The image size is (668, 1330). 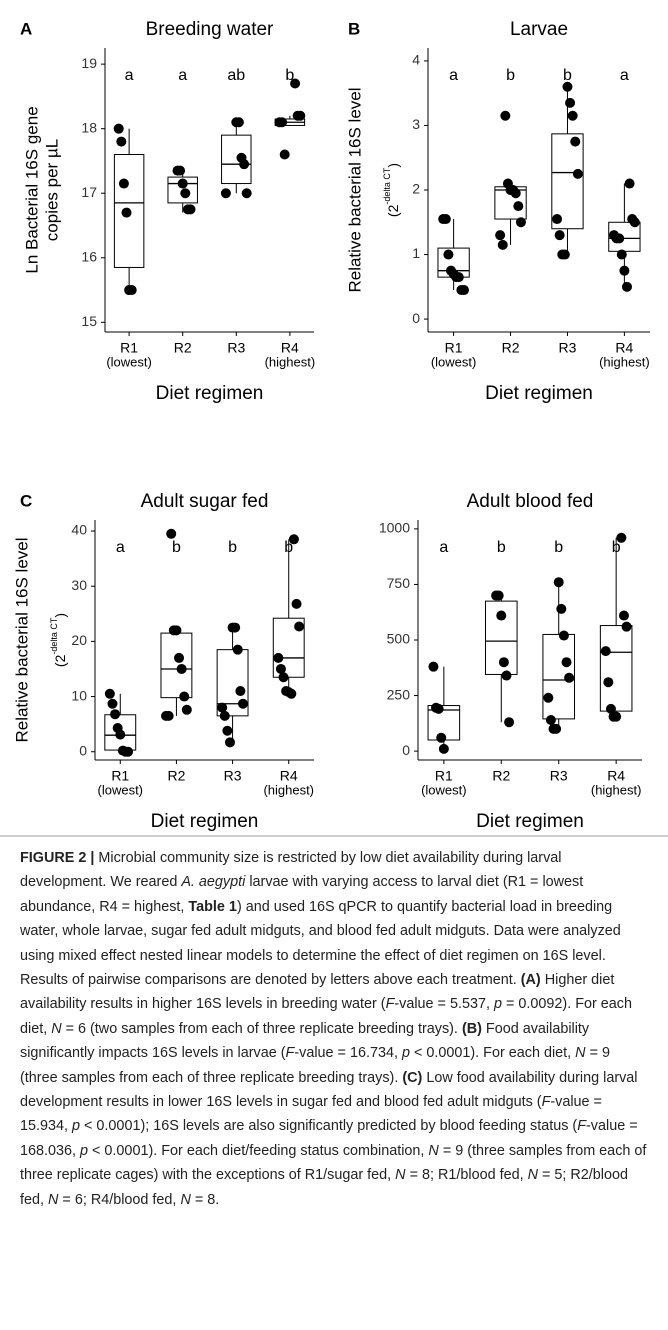 What do you see at coordinates (236, 75) in the screenshot?
I see `letter: ab` at bounding box center [236, 75].